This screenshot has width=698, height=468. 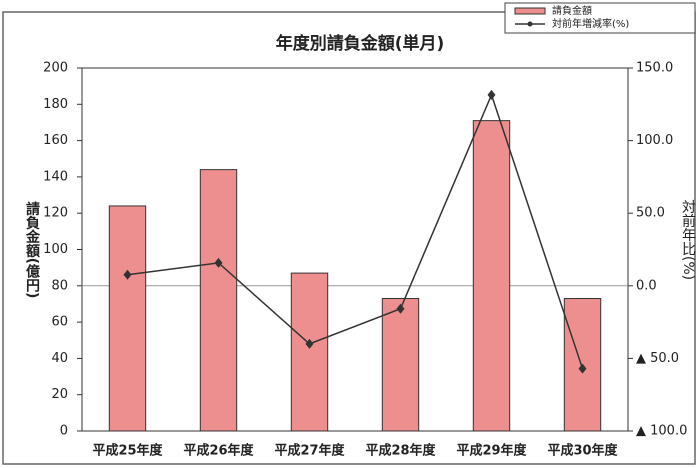 What do you see at coordinates (309, 451) in the screenshot?
I see `x-tick-label: 平成27年度` at bounding box center [309, 451].